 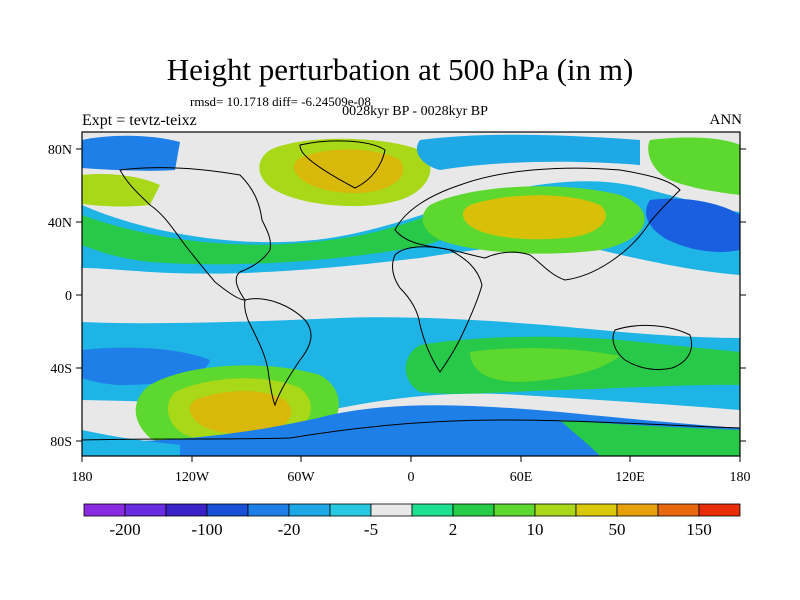 What do you see at coordinates (545, 365) in the screenshot?
I see `contour-south-lime` at bounding box center [545, 365].